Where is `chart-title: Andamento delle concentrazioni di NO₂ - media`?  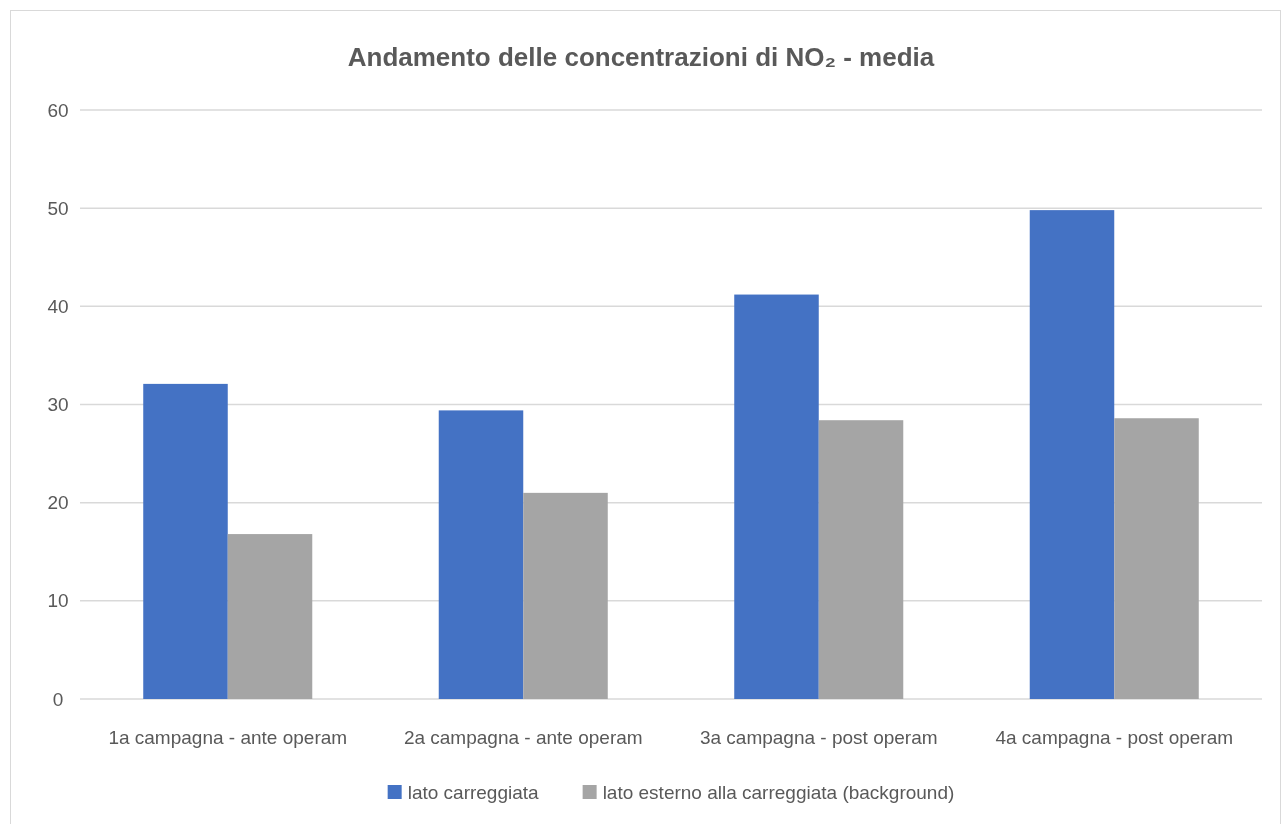
chart-title: Andamento delle concentrazioni di NO₂ - media is located at coordinates (641, 57).